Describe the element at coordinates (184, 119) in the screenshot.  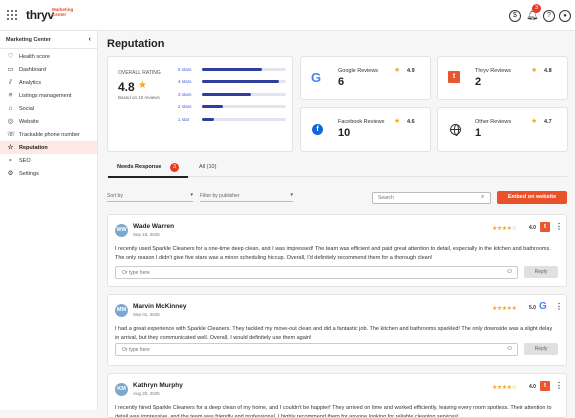
I see `rating-distribution-label: 1 star` at that location.